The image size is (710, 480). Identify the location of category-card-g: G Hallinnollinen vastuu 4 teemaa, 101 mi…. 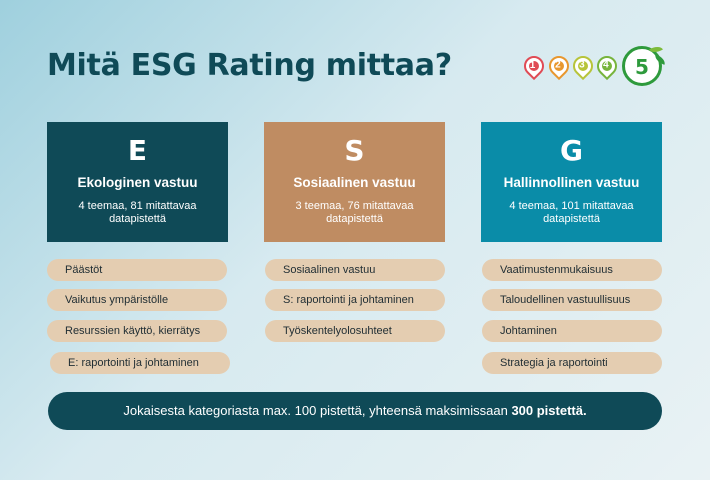
(571, 182).